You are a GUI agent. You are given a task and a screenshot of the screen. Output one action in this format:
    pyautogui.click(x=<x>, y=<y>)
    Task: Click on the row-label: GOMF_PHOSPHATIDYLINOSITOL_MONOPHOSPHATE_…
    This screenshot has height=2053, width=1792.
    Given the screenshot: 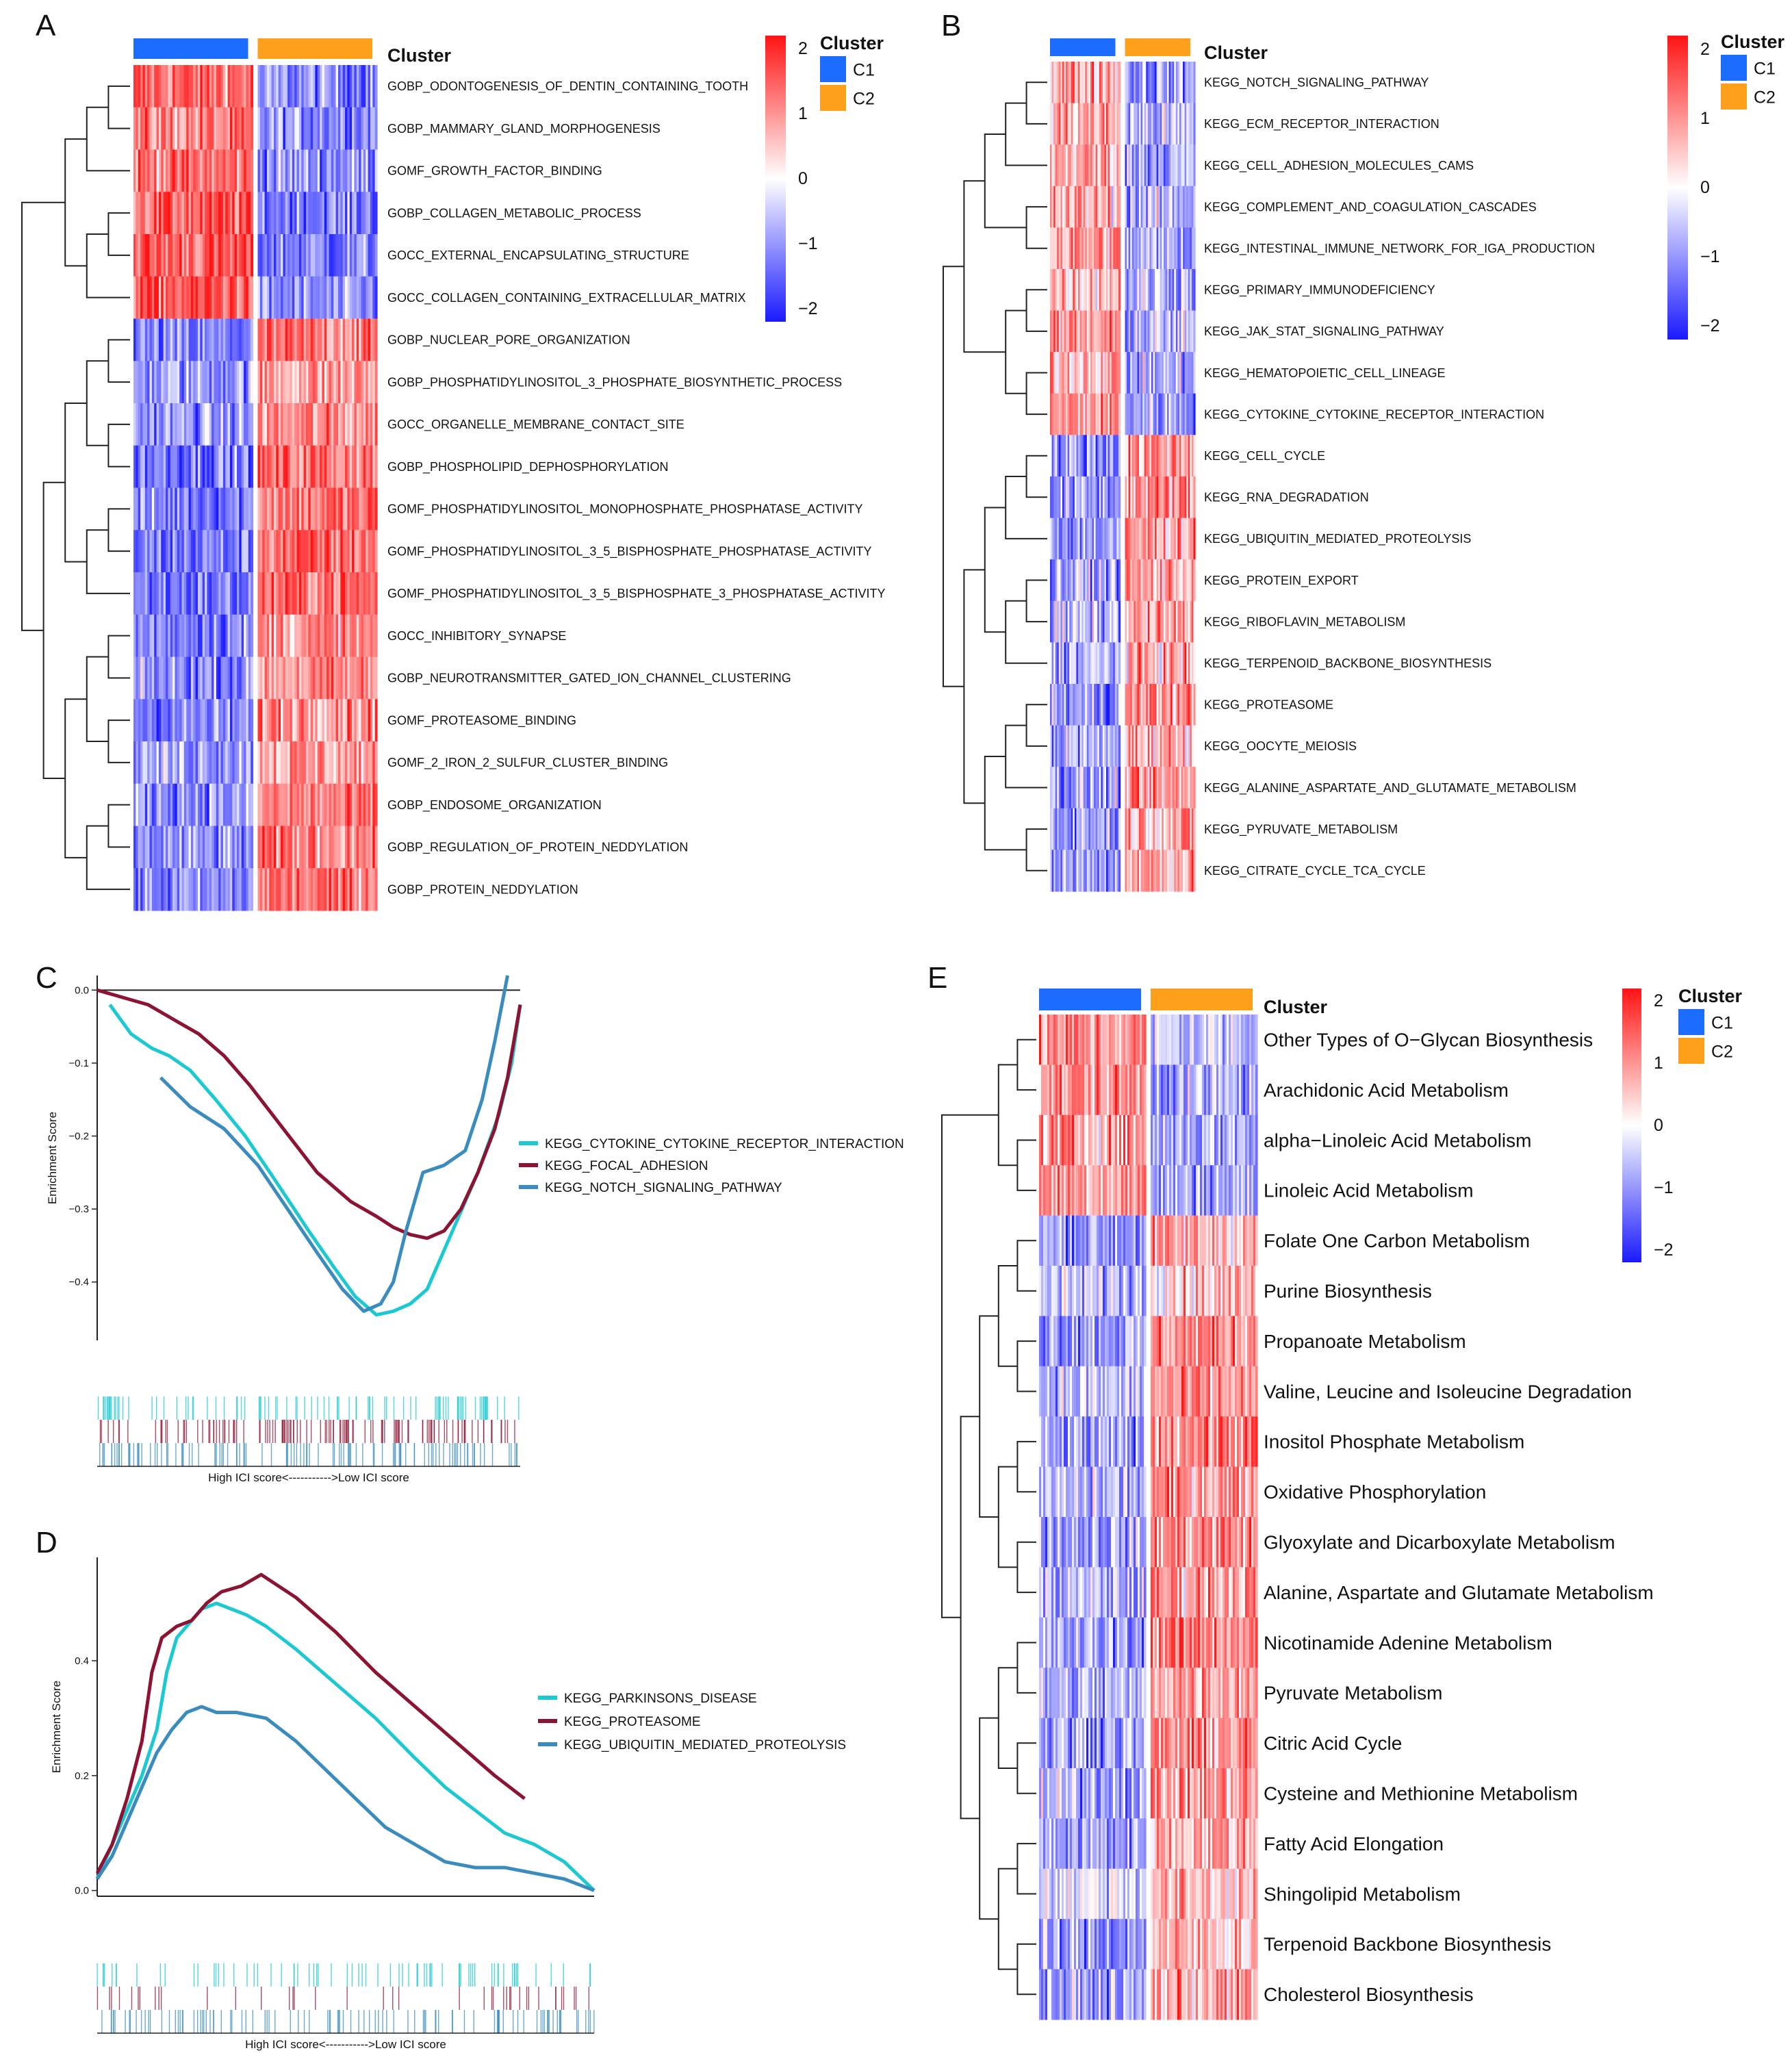 What is the action you would take?
    pyautogui.click(x=624, y=509)
    